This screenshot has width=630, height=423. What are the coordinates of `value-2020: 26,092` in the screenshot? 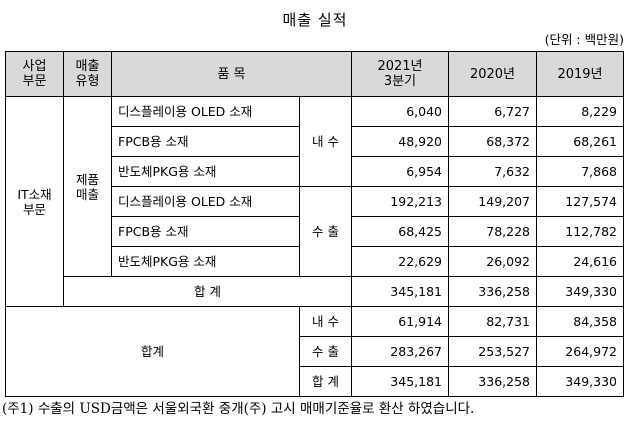 It's located at (492, 261).